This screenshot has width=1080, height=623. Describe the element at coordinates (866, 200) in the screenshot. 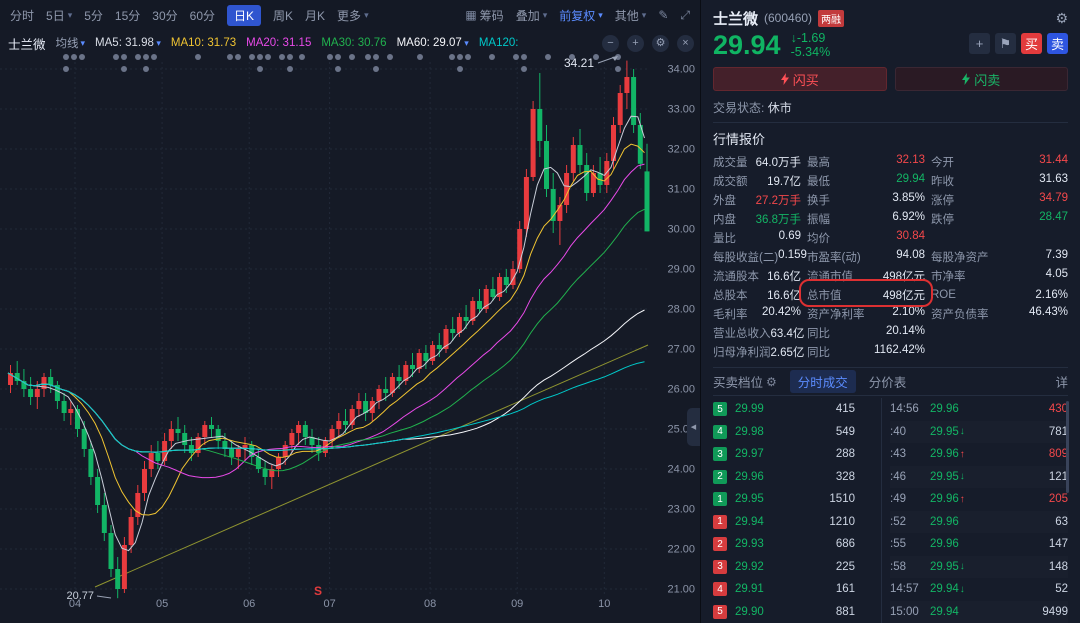

I see `quote-pair: 换手 3.85%` at that location.